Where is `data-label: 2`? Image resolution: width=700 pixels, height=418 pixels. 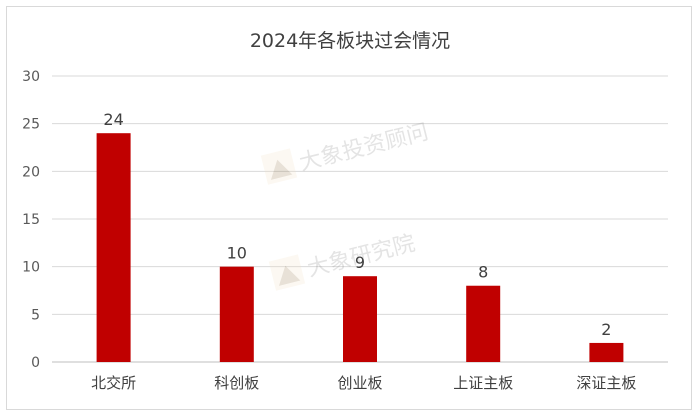 data-label: 2 is located at coordinates (606, 329).